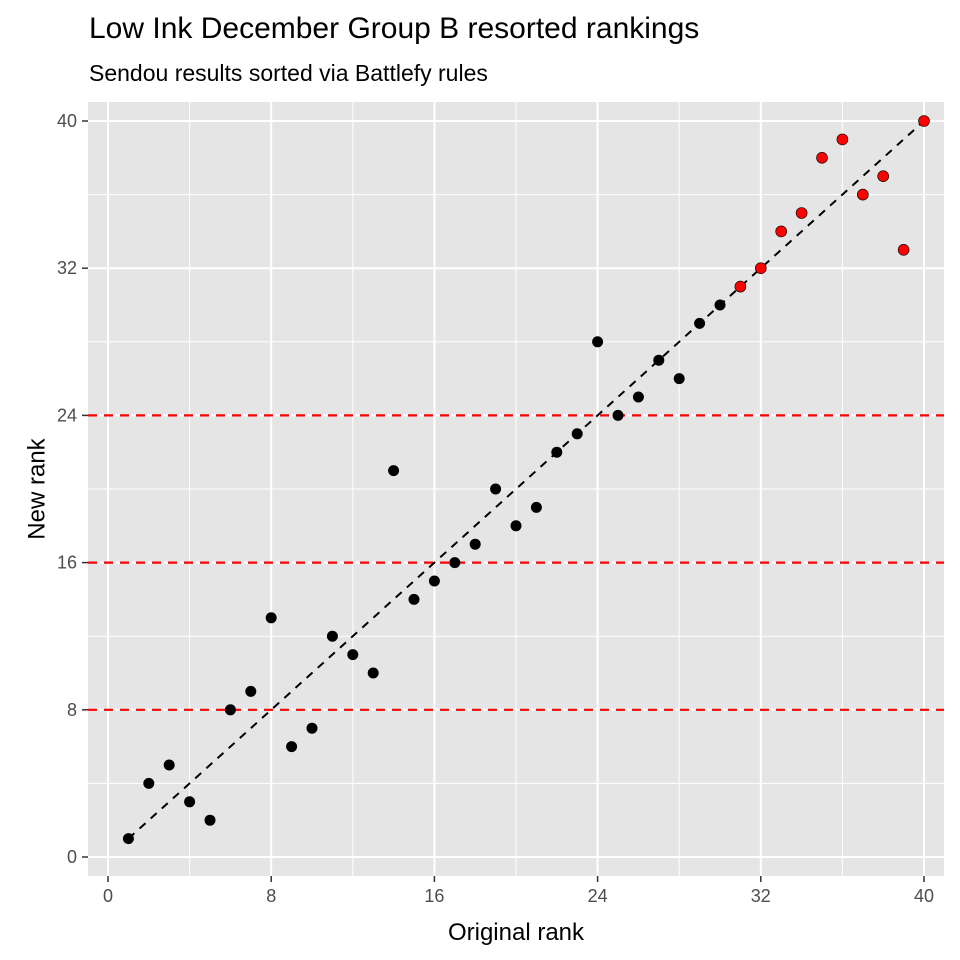  Describe the element at coordinates (72, 710) in the screenshot. I see `y-tick-label: 8` at that location.